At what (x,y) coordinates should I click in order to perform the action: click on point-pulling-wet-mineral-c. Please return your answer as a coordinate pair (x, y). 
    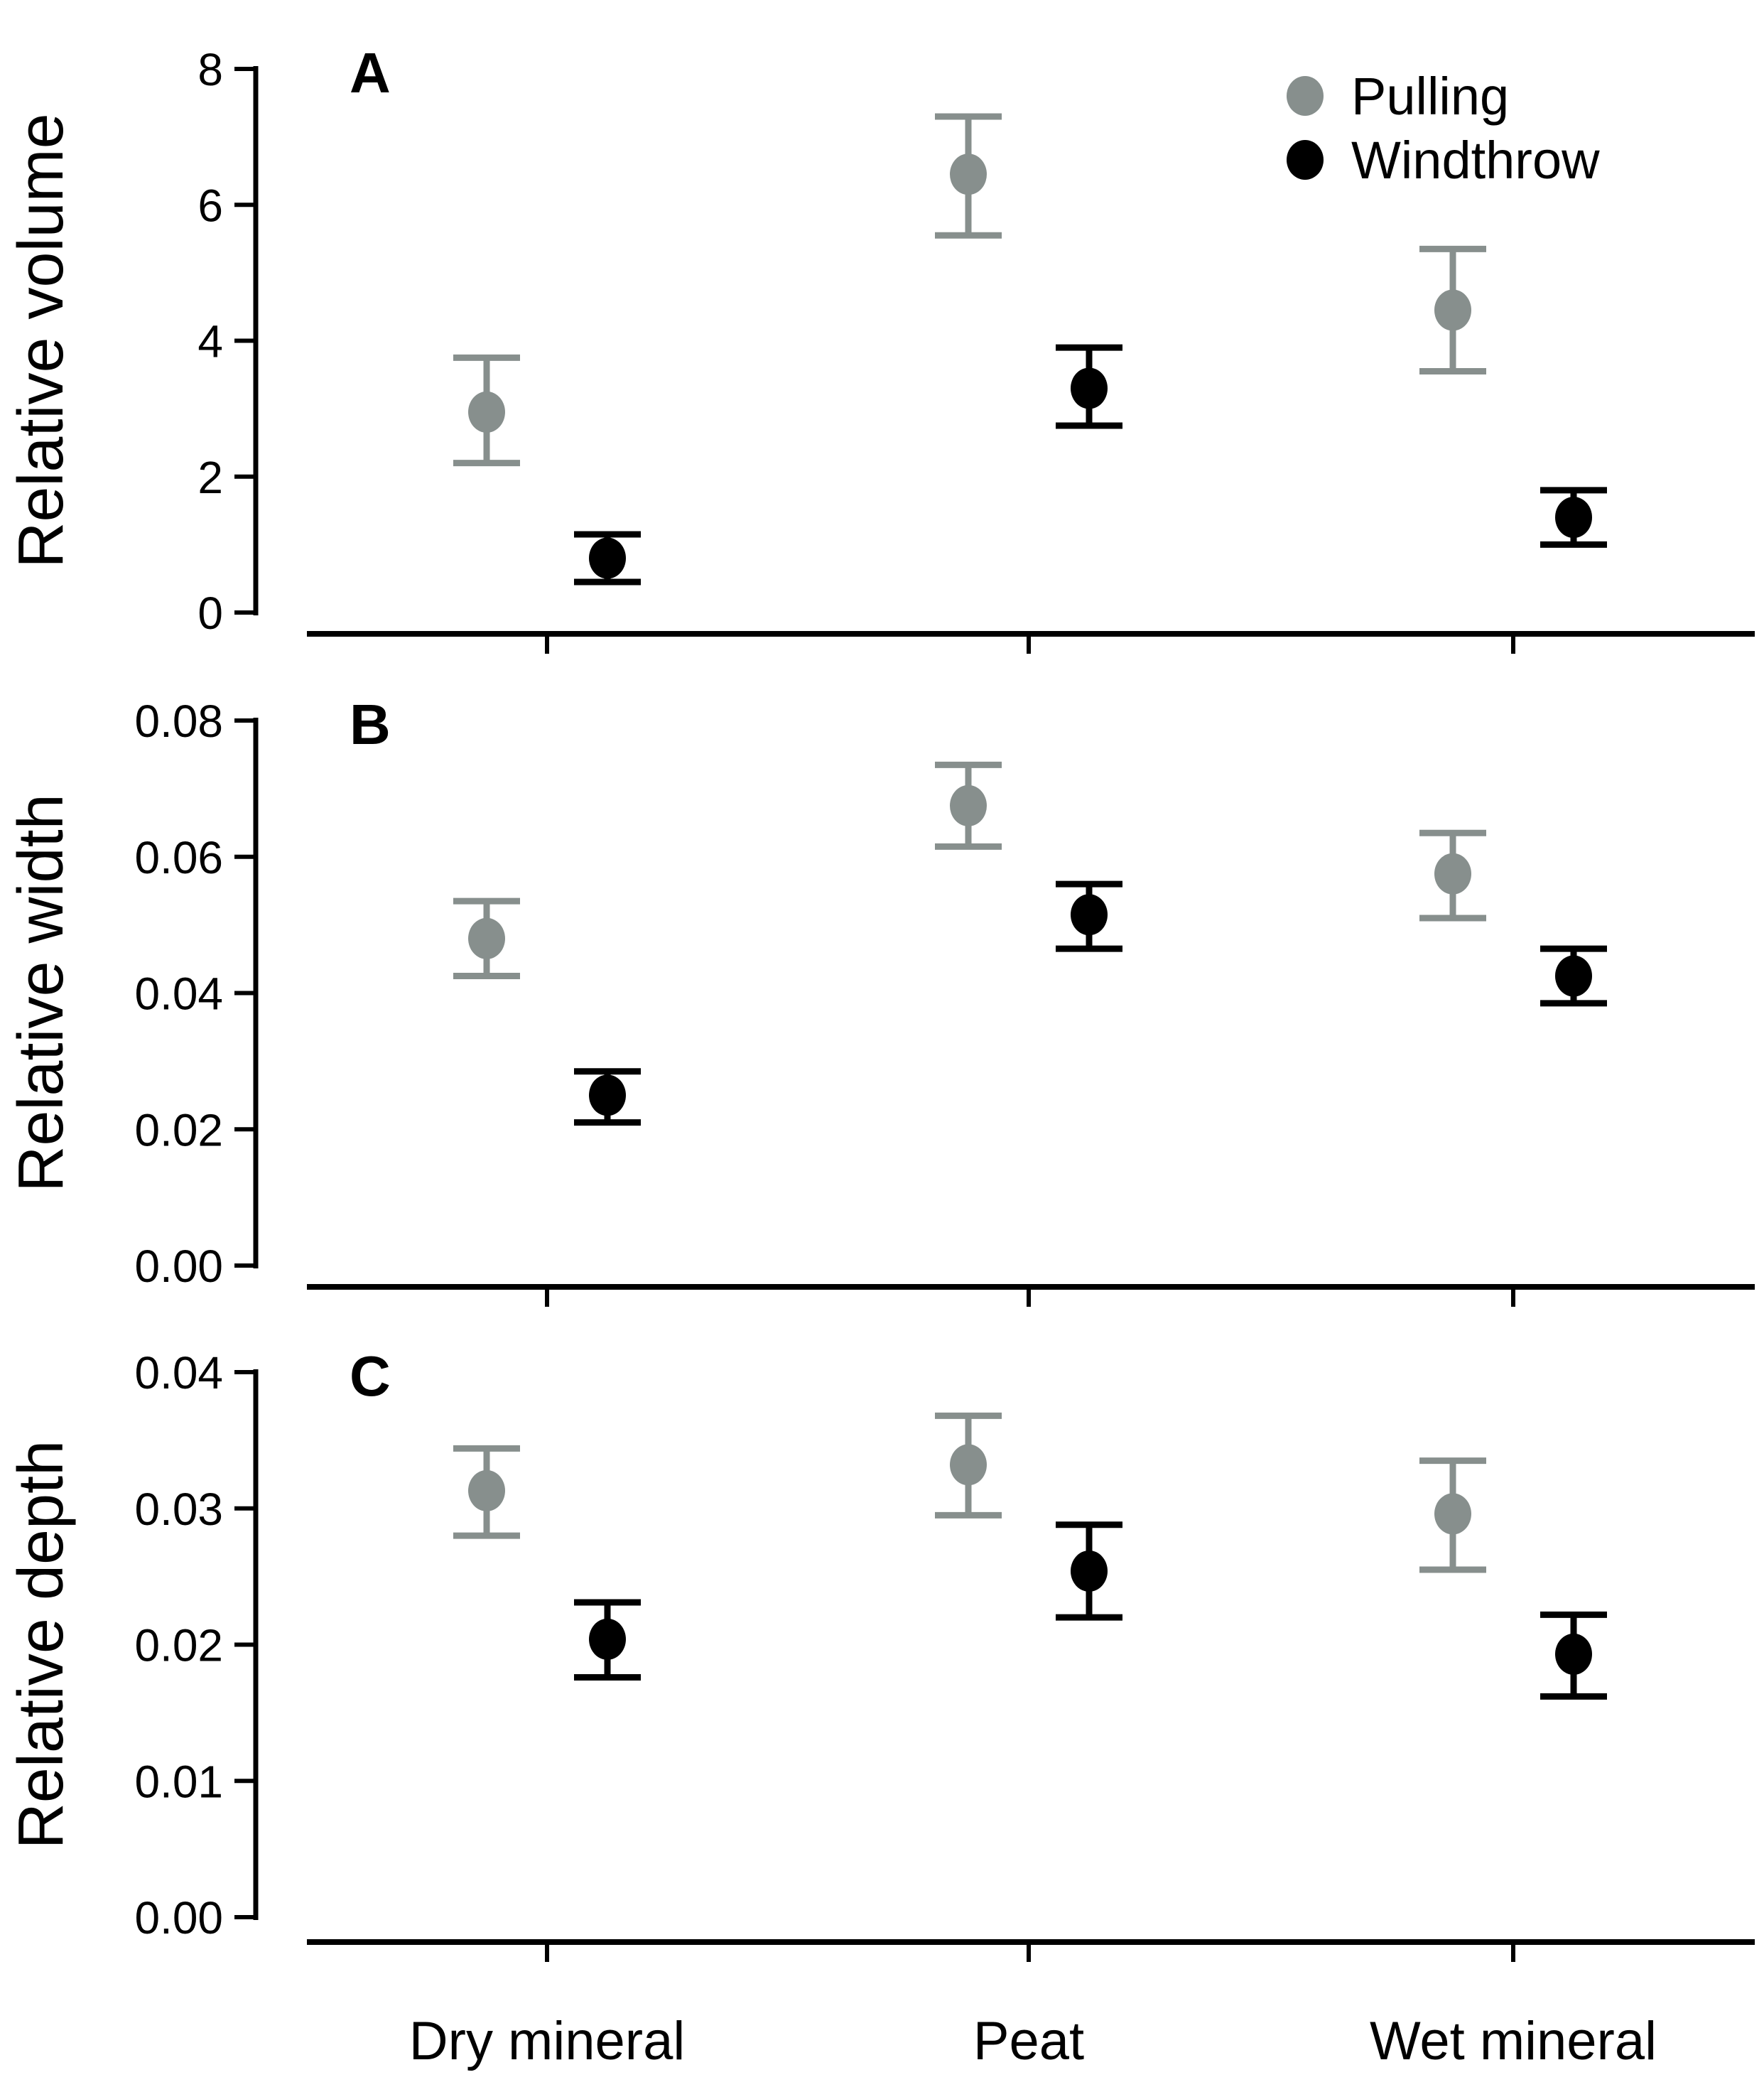
    Looking at the image, I should click on (1452, 1514).